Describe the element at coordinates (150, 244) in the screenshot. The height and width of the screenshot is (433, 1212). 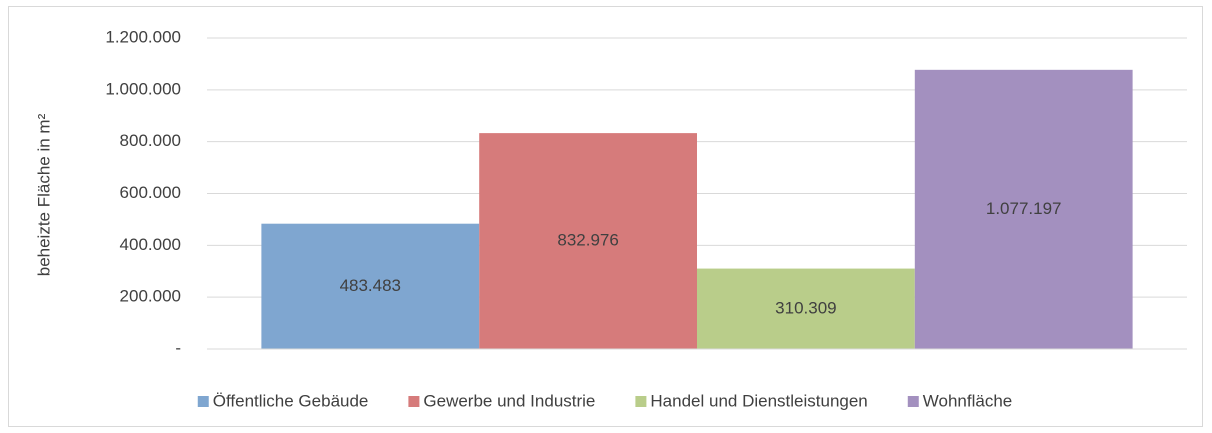
I see `y-tick-label: 400.000` at that location.